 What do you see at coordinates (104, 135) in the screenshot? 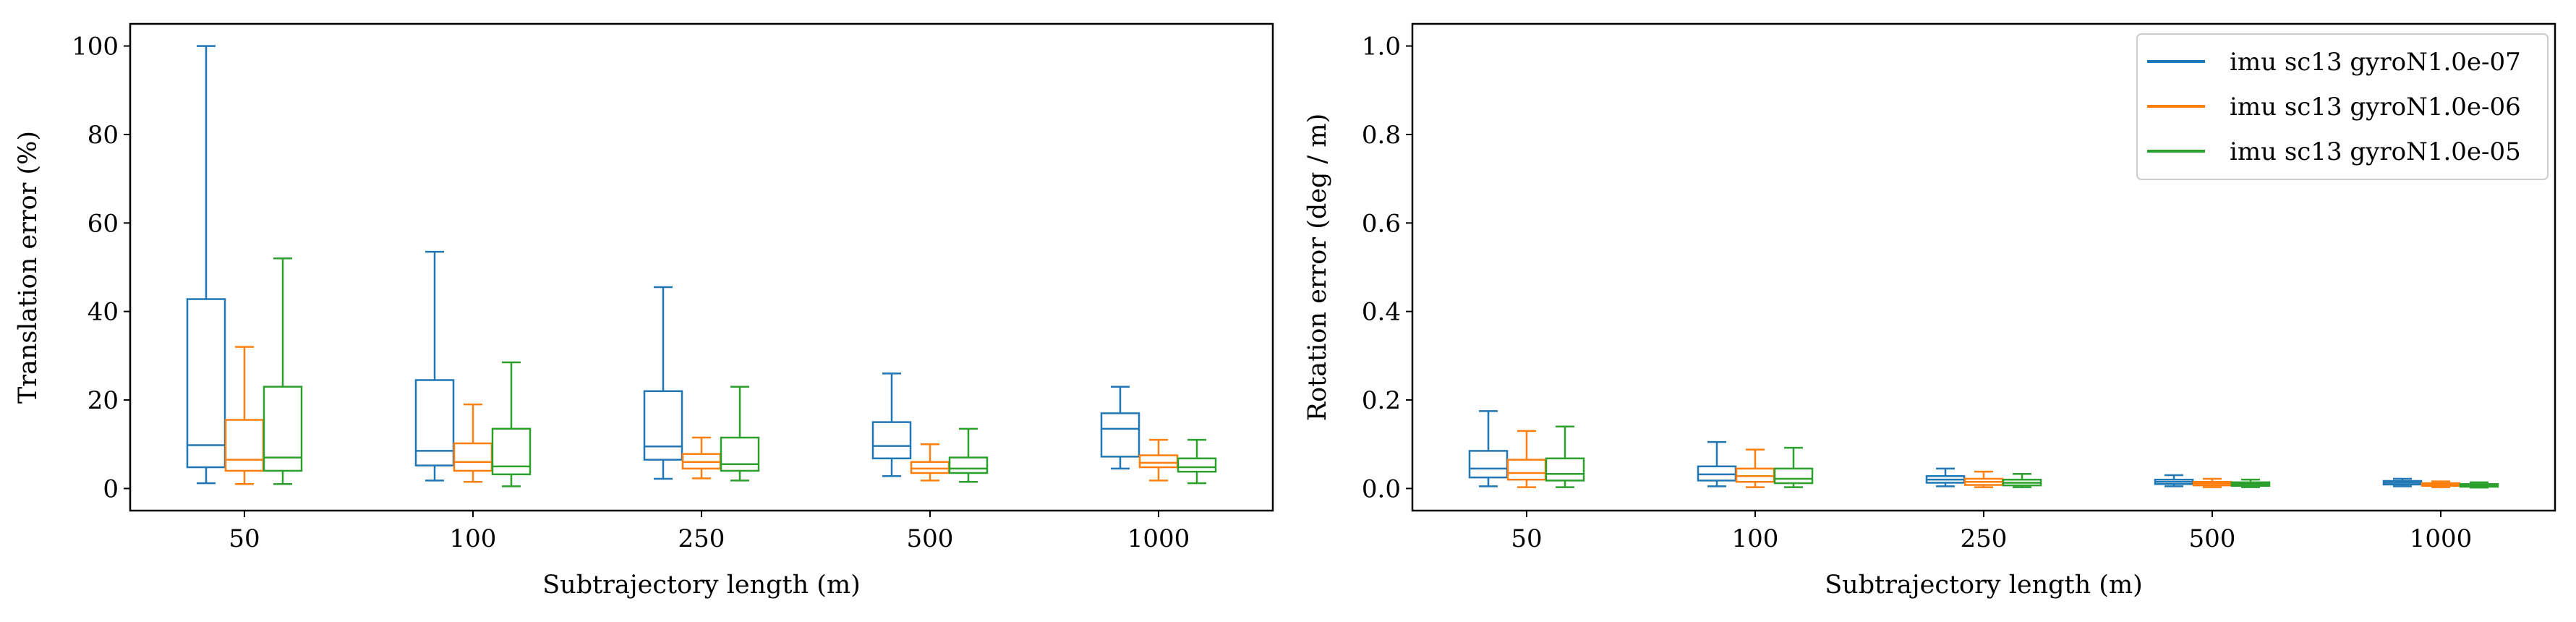
I see `y-tick-label: 80` at bounding box center [104, 135].